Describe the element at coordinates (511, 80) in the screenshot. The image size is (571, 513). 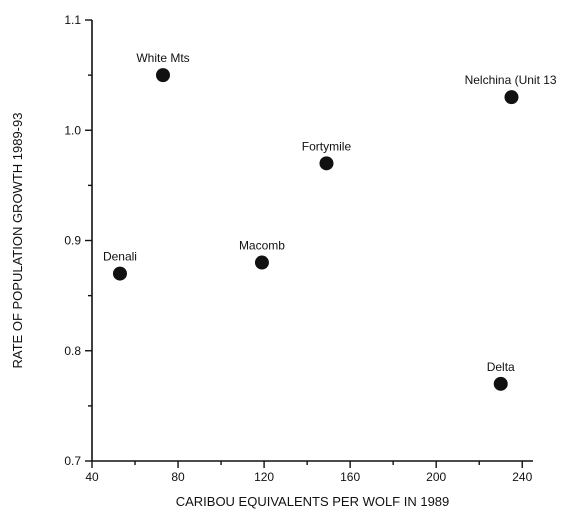
I see `point-label: Nelchina (Unit 13` at that location.